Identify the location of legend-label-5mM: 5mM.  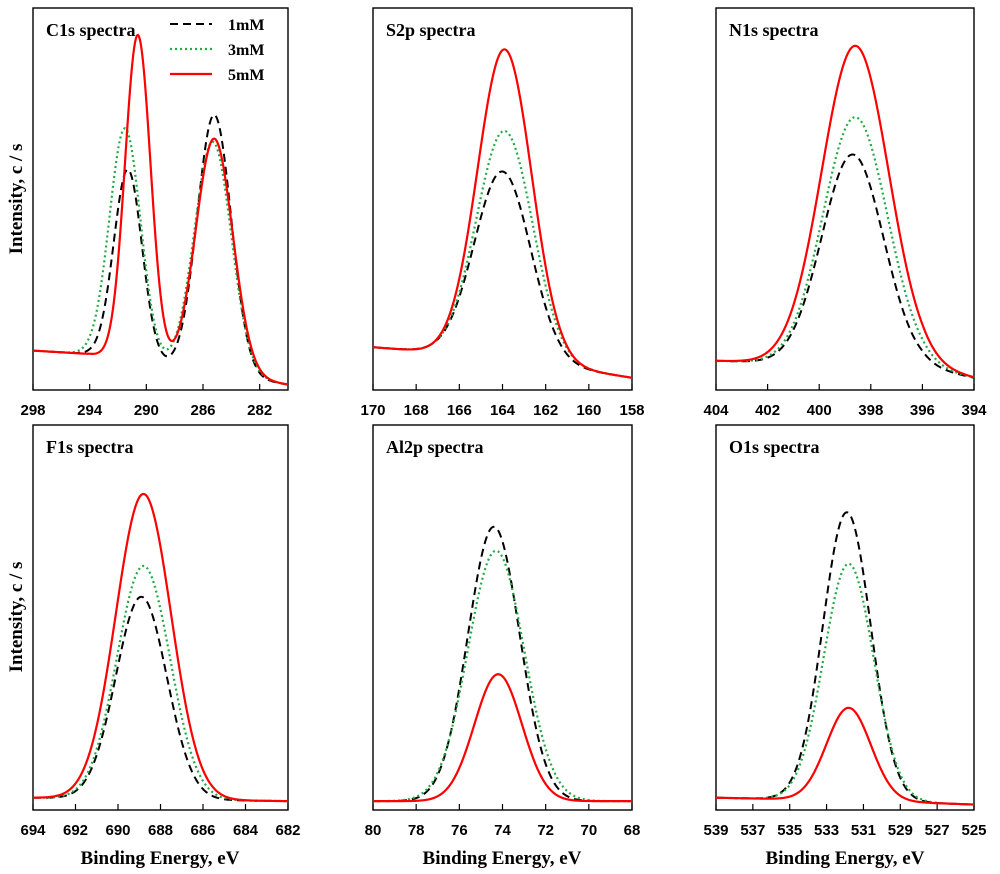
(246, 75).